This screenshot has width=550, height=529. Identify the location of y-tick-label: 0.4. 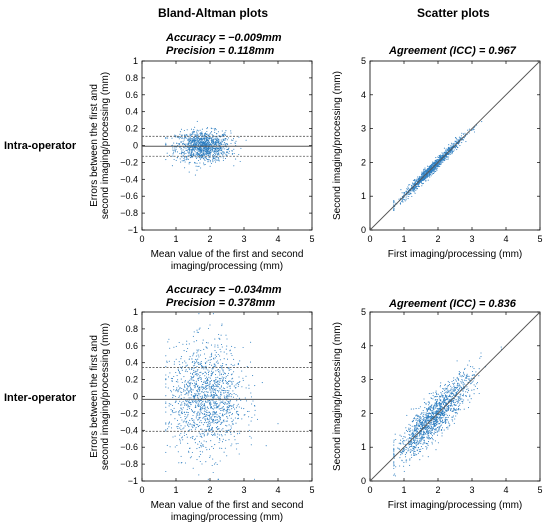
(131, 112).